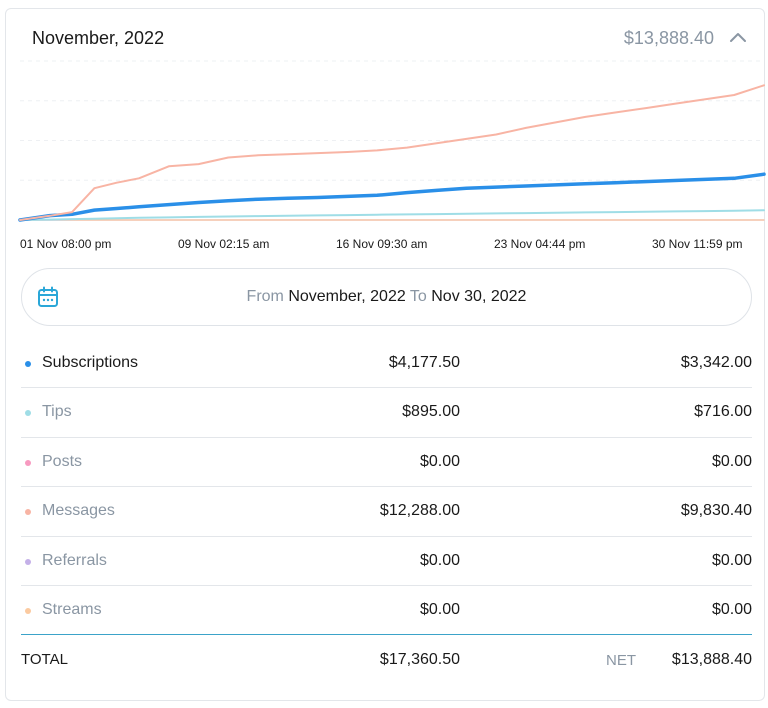  What do you see at coordinates (716, 362) in the screenshot?
I see `row-net: $3,342.00` at bounding box center [716, 362].